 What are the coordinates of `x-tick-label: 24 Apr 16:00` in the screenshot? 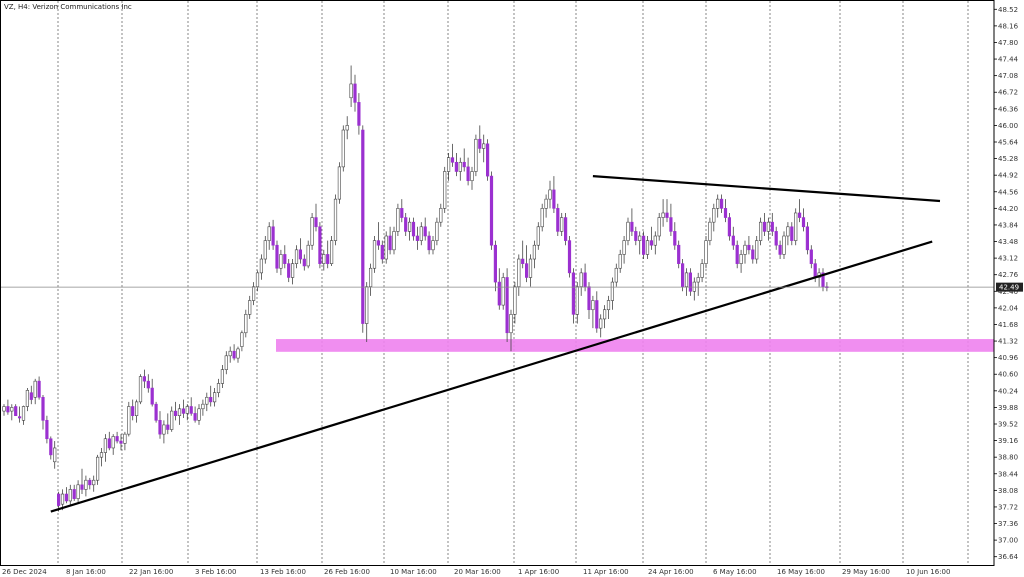 It's located at (671, 572).